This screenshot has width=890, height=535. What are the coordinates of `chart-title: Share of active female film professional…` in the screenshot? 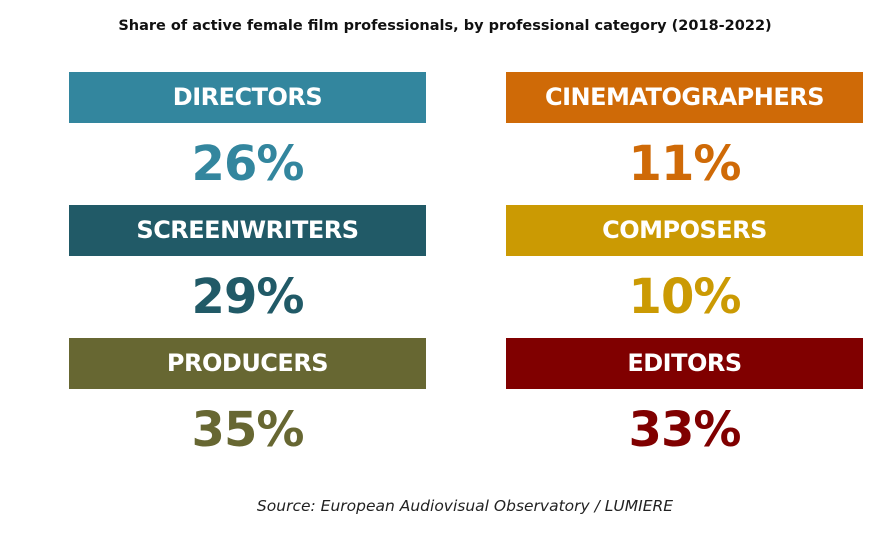 It's located at (445, 26).